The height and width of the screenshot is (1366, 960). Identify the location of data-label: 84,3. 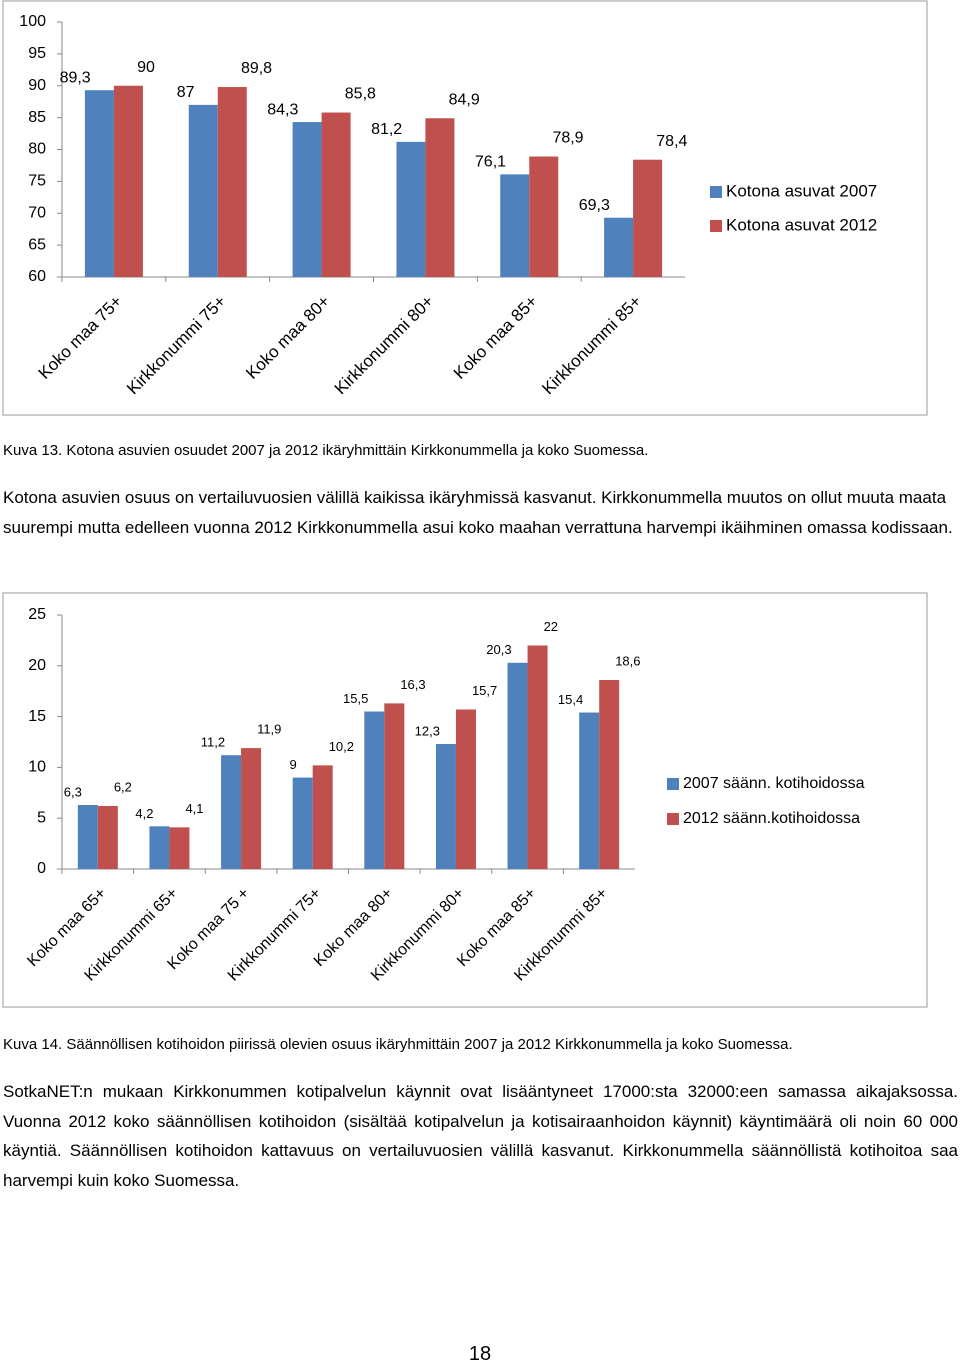
(282, 109).